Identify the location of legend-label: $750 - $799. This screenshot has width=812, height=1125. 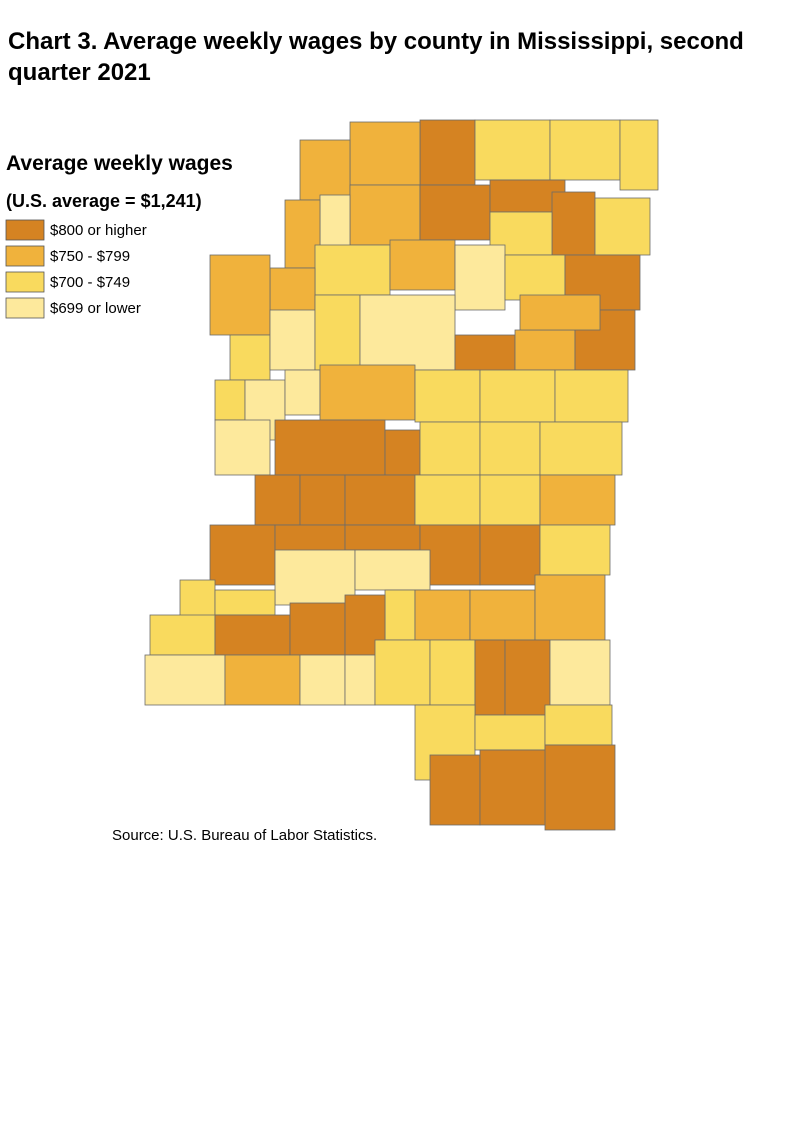
(90, 256).